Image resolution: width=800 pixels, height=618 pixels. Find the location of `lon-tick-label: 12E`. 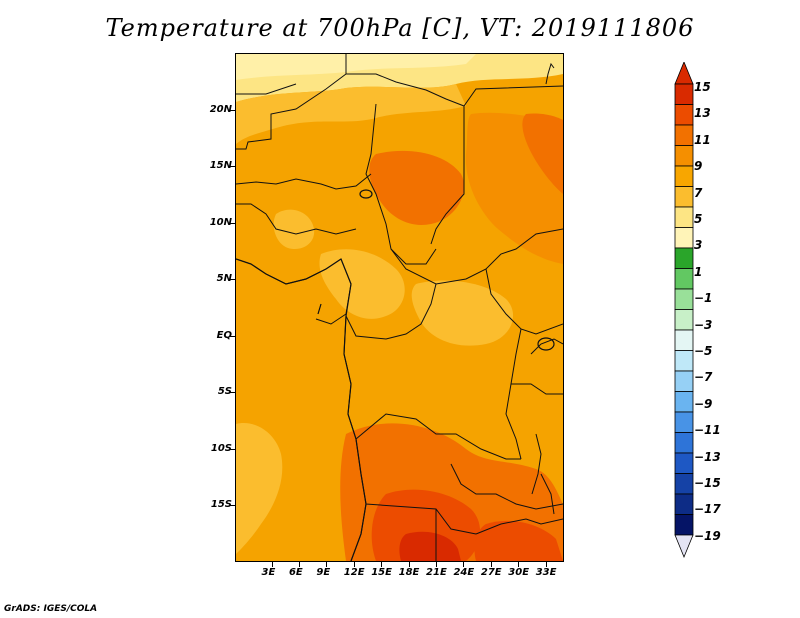

lon-tick-label: 12E is located at coordinates (354, 572).